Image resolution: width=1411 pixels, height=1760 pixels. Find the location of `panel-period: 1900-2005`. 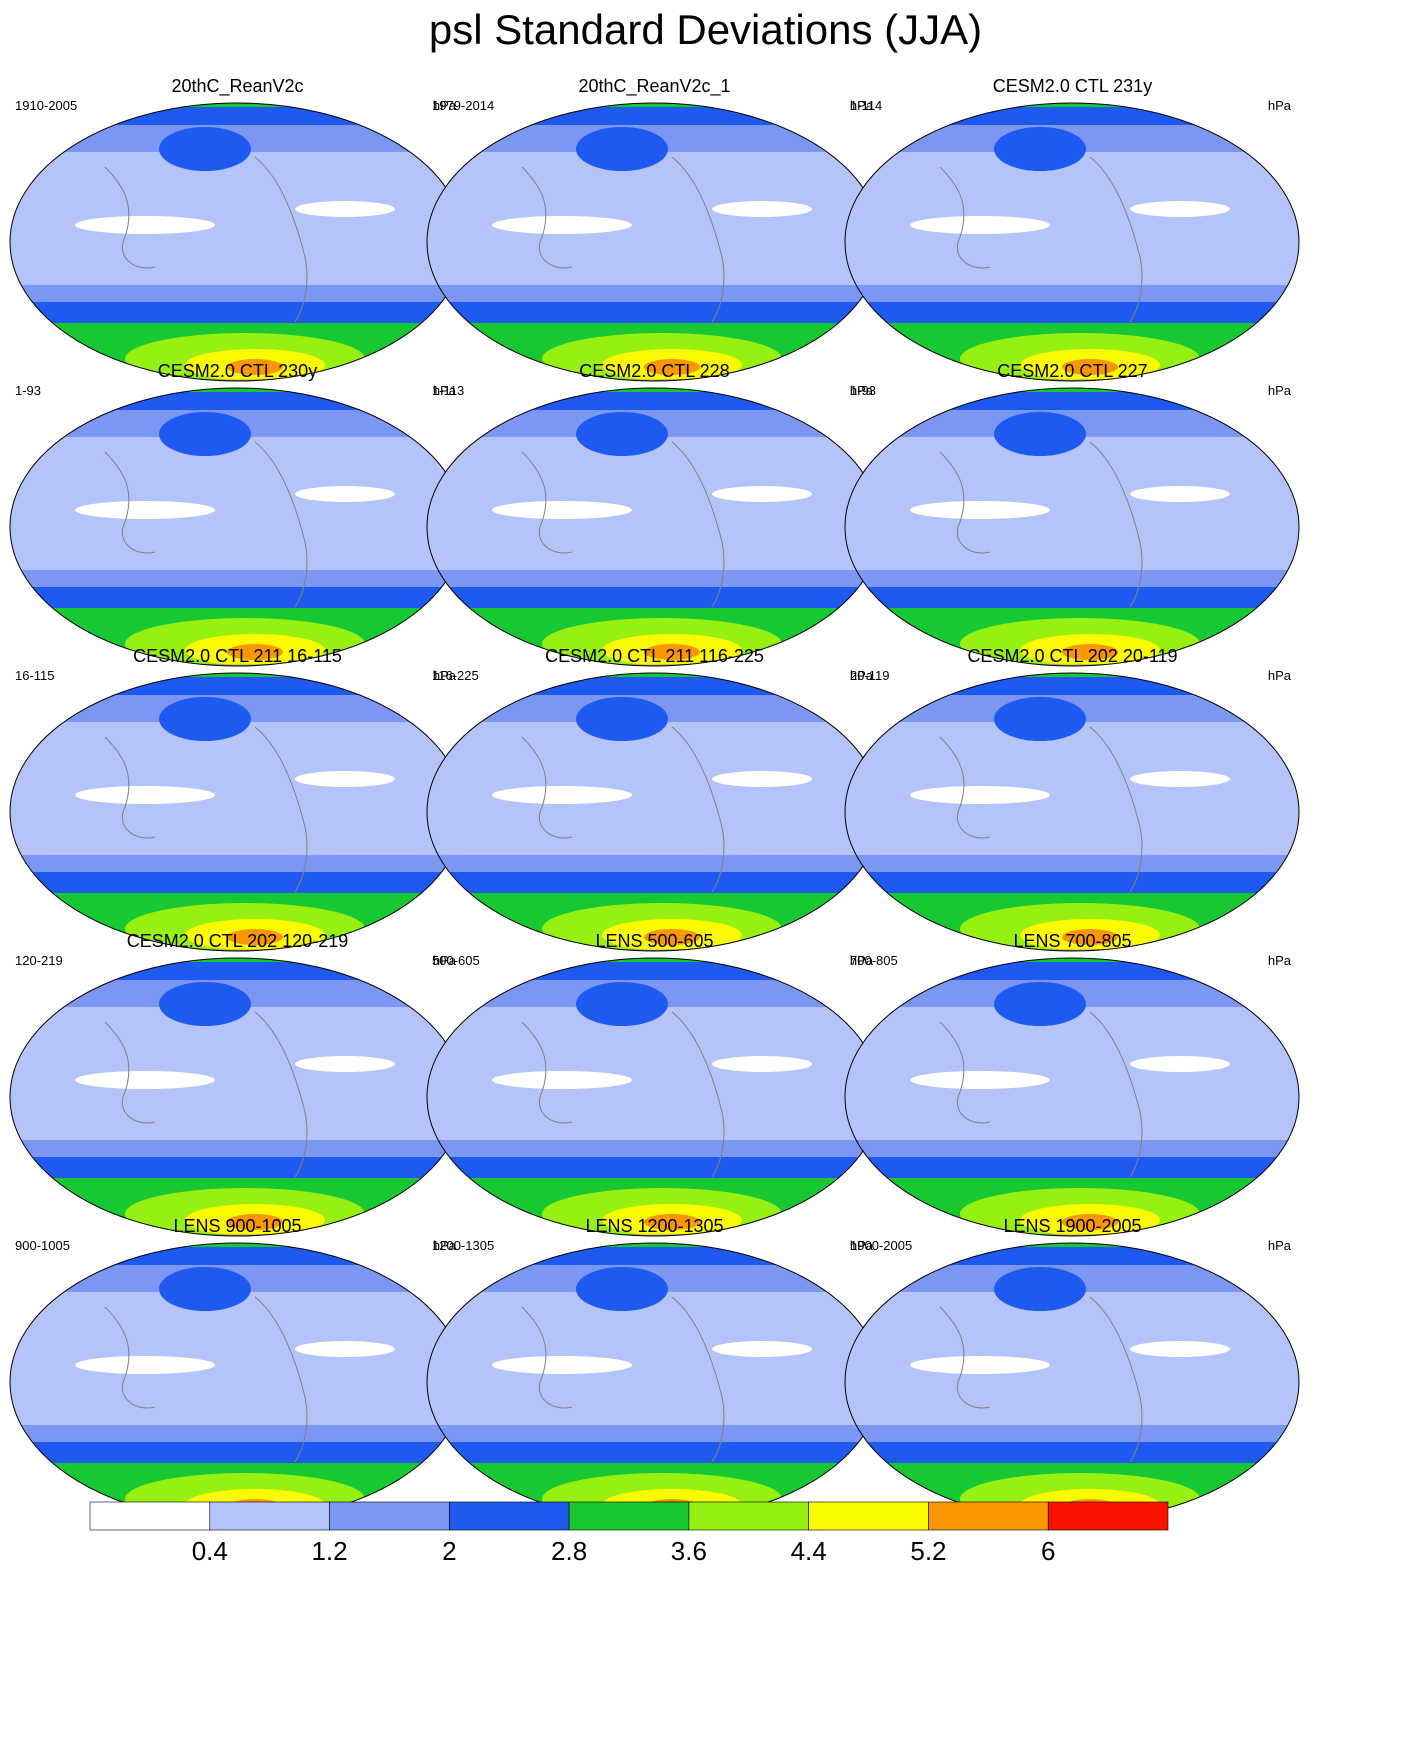

panel-period: 1900-2005 is located at coordinates (881, 1245).